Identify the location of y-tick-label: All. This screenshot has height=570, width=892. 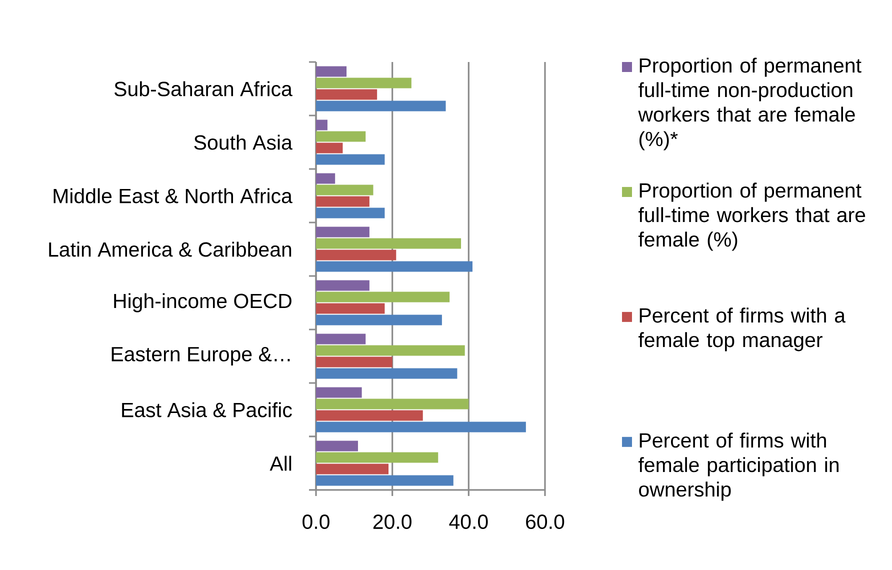
(281, 463).